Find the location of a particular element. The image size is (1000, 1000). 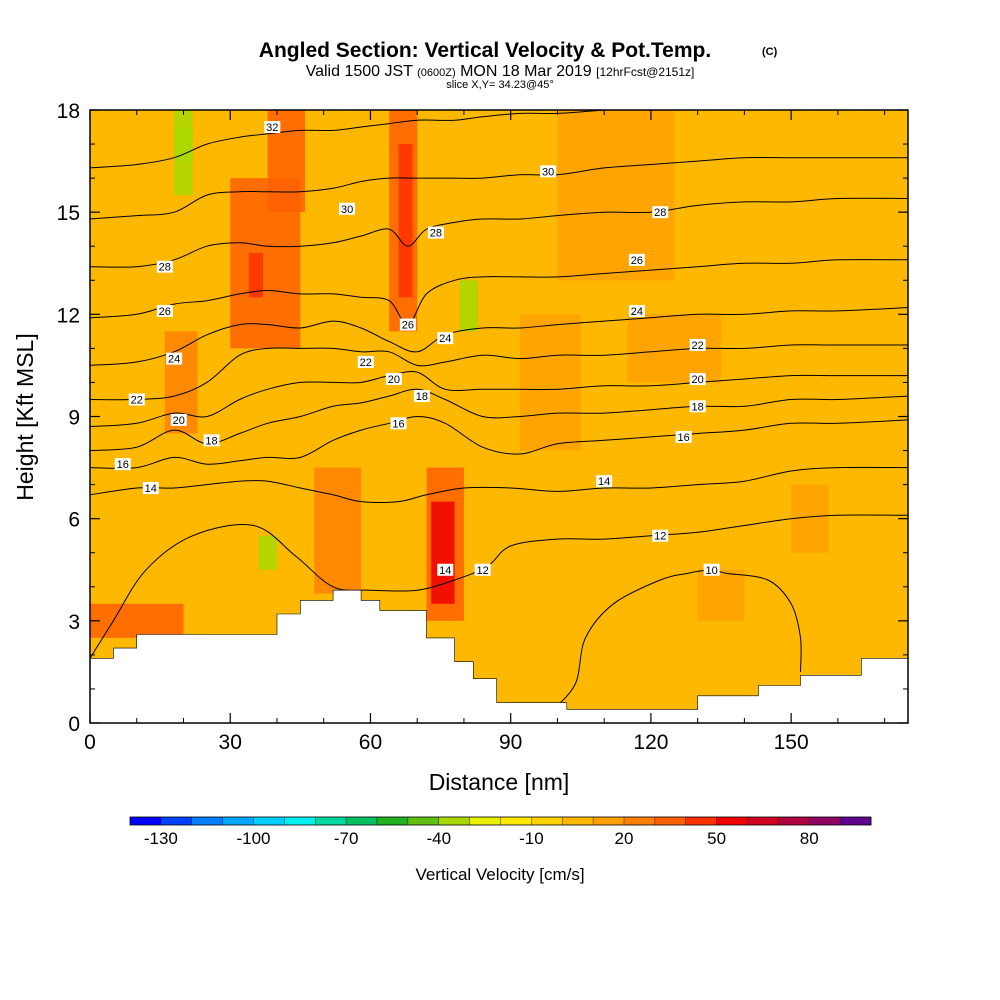

colorbar-tick-label: 20 is located at coordinates (624, 838).